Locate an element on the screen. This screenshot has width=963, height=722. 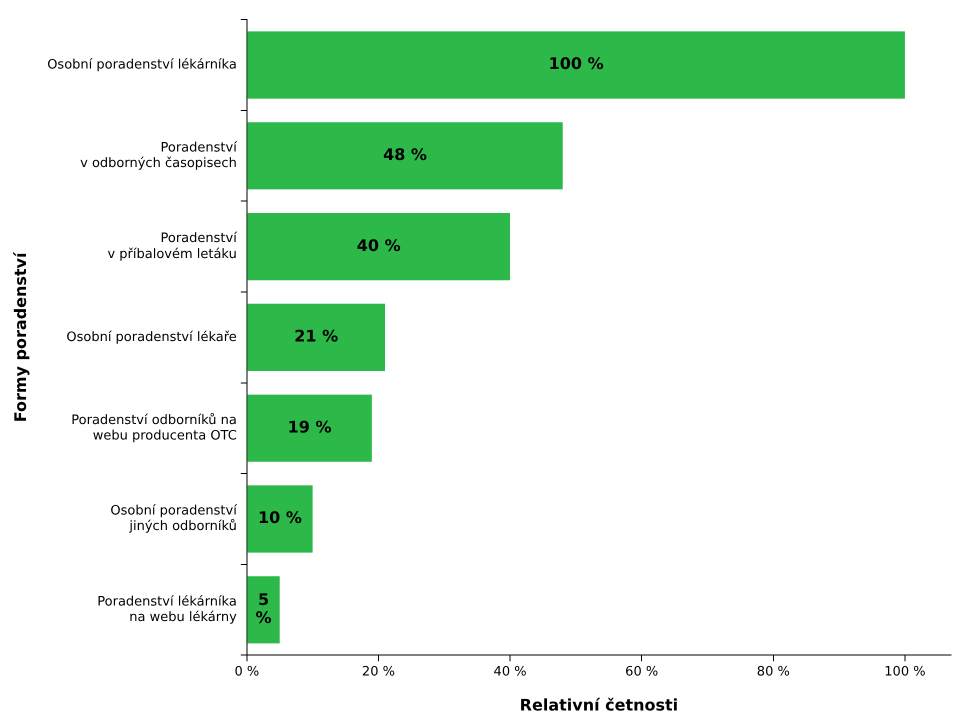
data-label: 19 % is located at coordinates (310, 426).